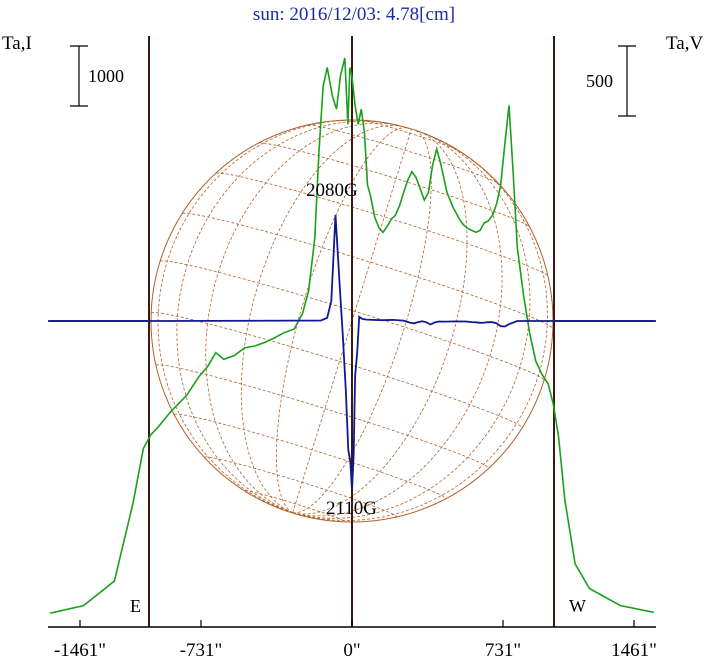 The height and width of the screenshot is (662, 708). What do you see at coordinates (634, 650) in the screenshot?
I see `x-tick-label: 1461"` at bounding box center [634, 650].